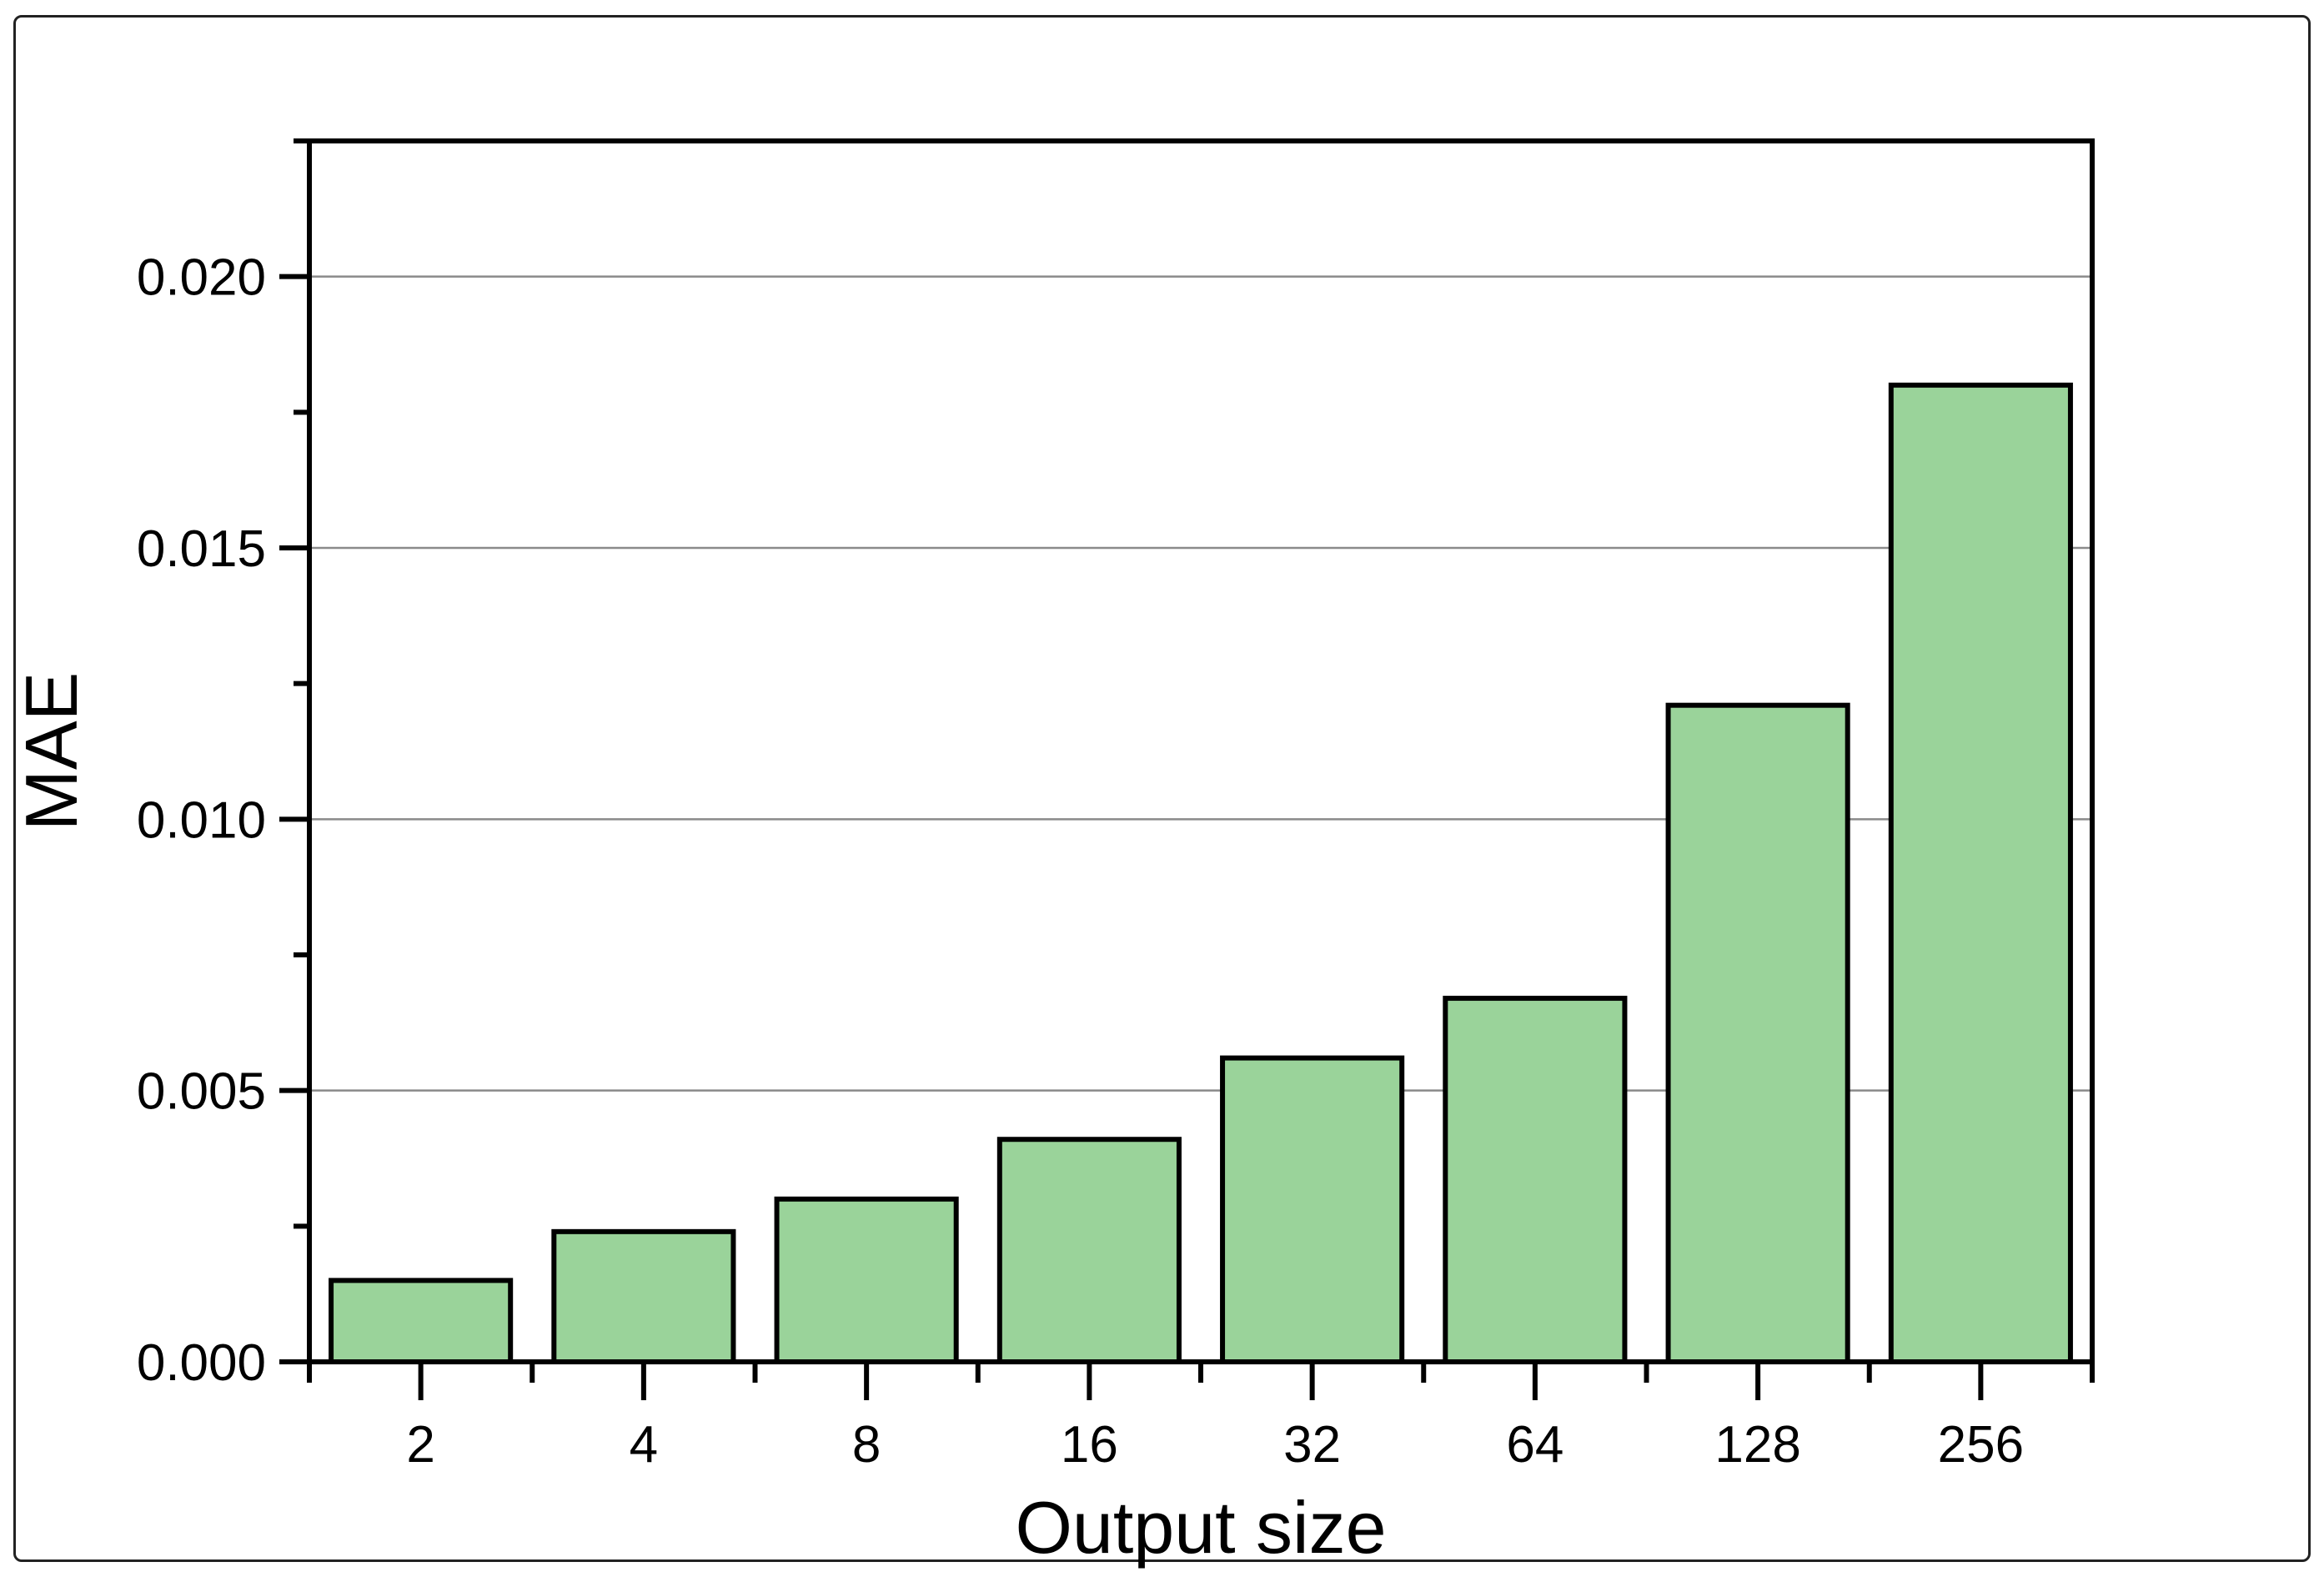 The width and height of the screenshot is (2324, 1577). Describe the element at coordinates (201, 278) in the screenshot. I see `y-tick-label: 0.020` at that location.